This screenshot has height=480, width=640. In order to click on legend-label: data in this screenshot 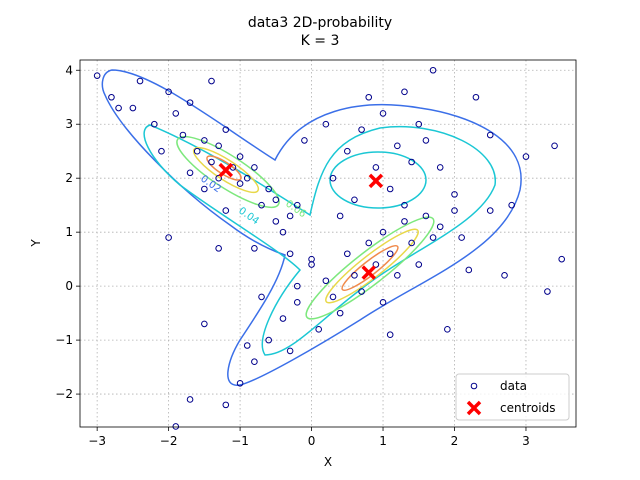, I will do `click(513, 386)`.